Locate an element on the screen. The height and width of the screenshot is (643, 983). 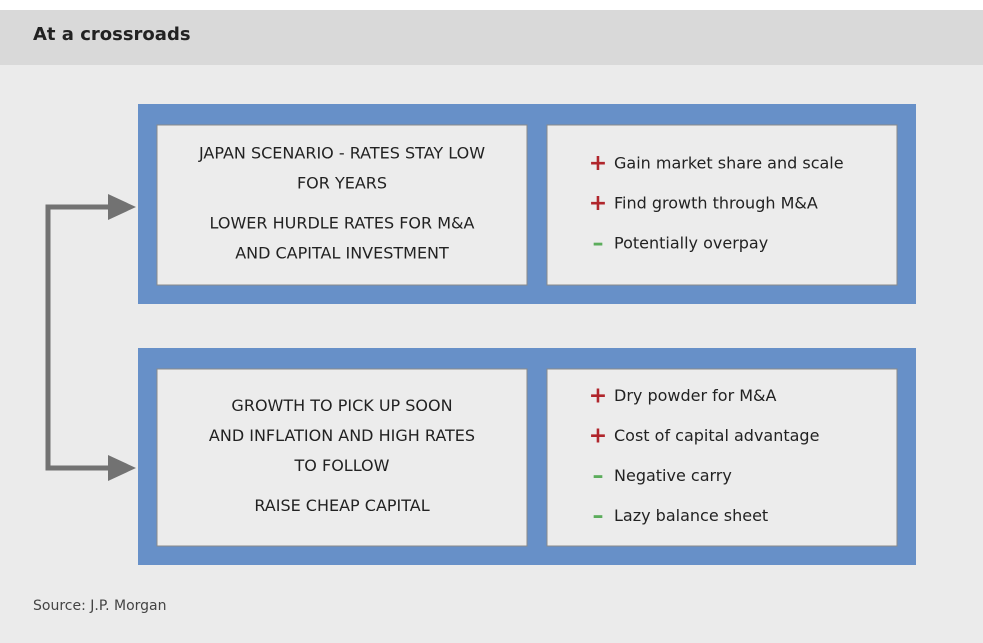
action-line: LOWER HURDLE RATES FOR M&A is located at coordinates (342, 223).